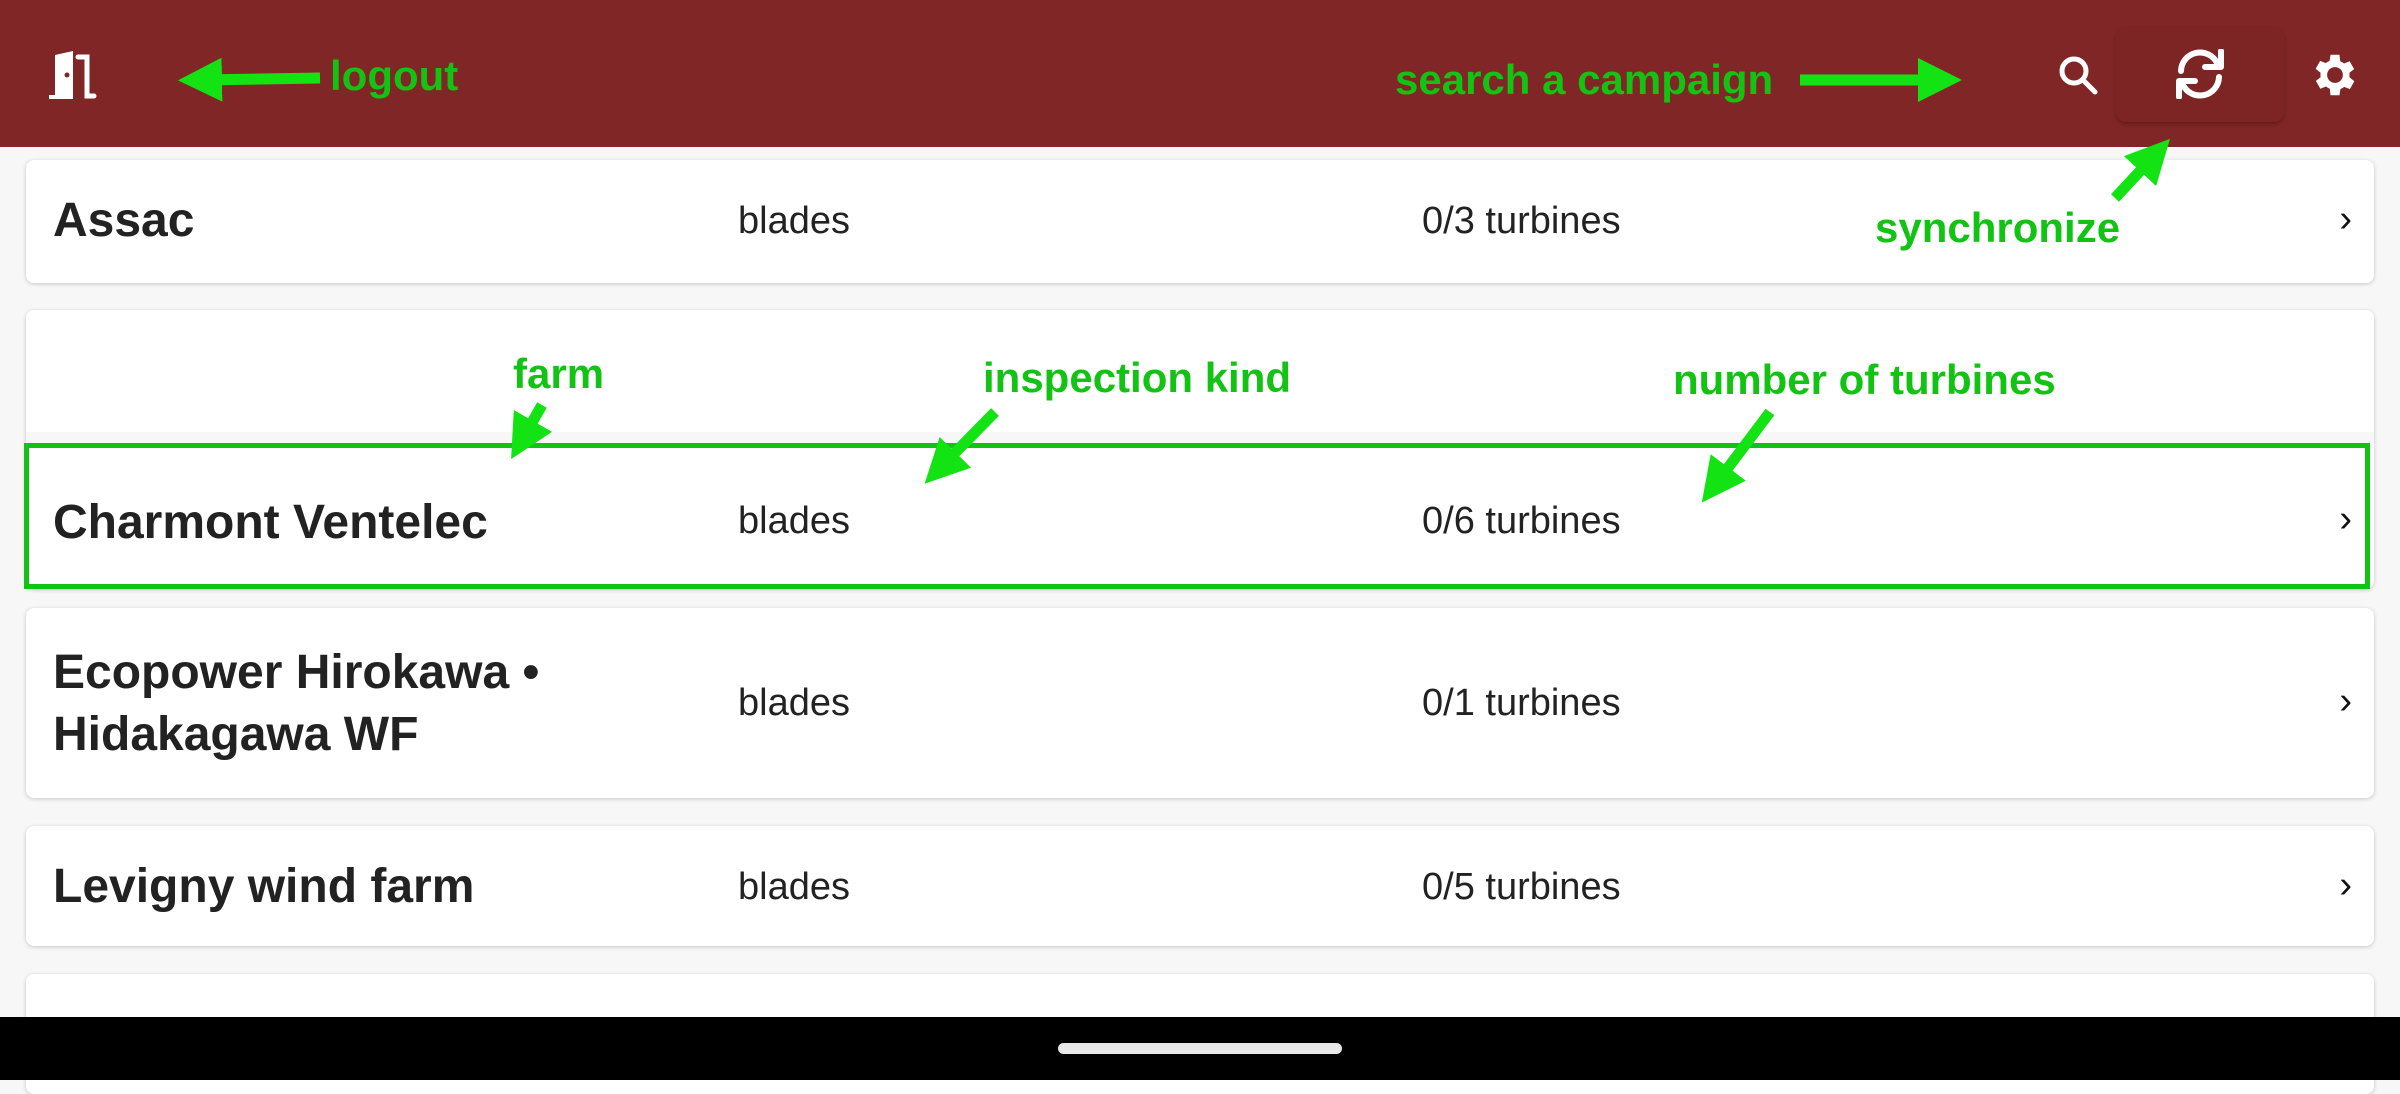  I want to click on home-gesture-handle, so click(1200, 1048).